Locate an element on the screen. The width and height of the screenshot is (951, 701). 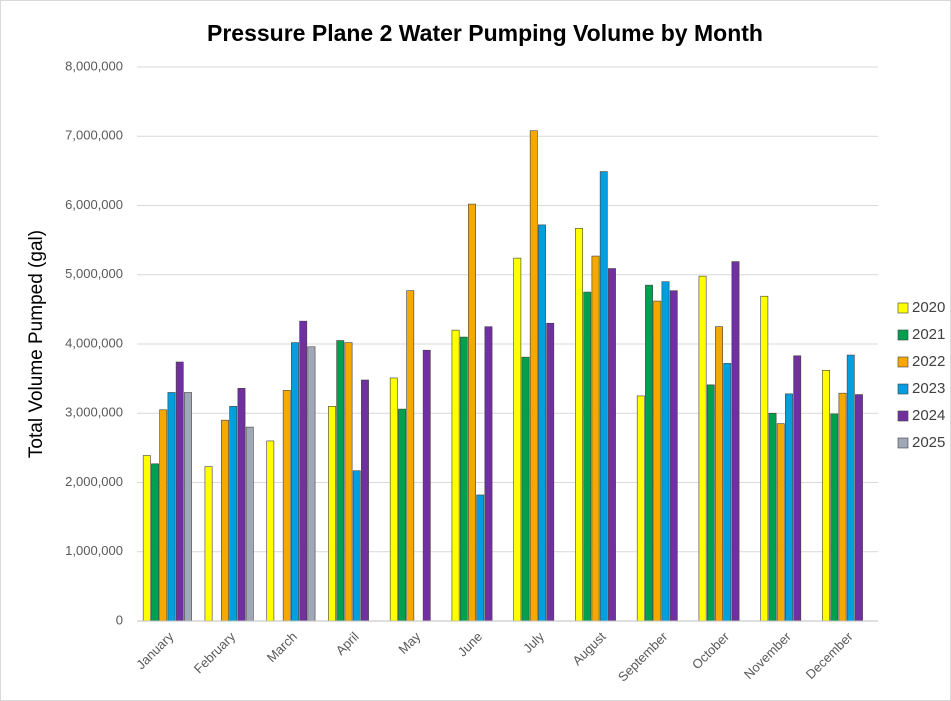
legend-label: 2025 is located at coordinates (928, 442).